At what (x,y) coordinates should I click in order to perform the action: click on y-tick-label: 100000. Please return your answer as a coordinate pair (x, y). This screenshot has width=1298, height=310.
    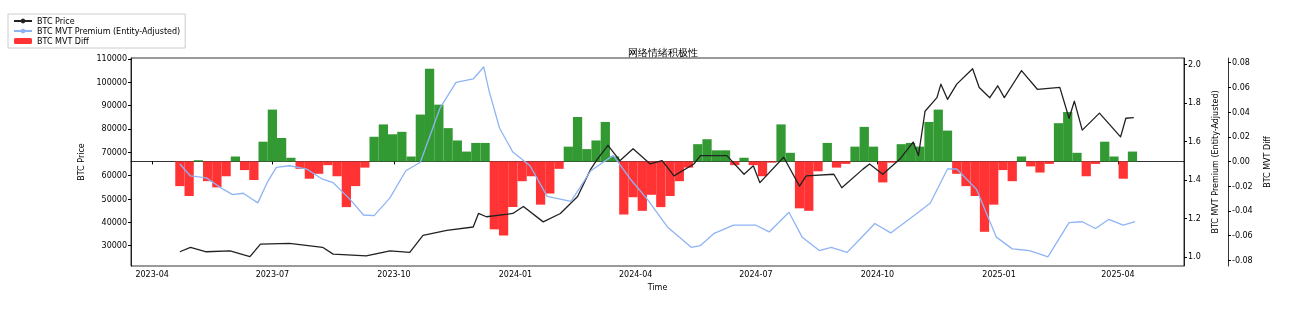
    Looking at the image, I should click on (111, 82).